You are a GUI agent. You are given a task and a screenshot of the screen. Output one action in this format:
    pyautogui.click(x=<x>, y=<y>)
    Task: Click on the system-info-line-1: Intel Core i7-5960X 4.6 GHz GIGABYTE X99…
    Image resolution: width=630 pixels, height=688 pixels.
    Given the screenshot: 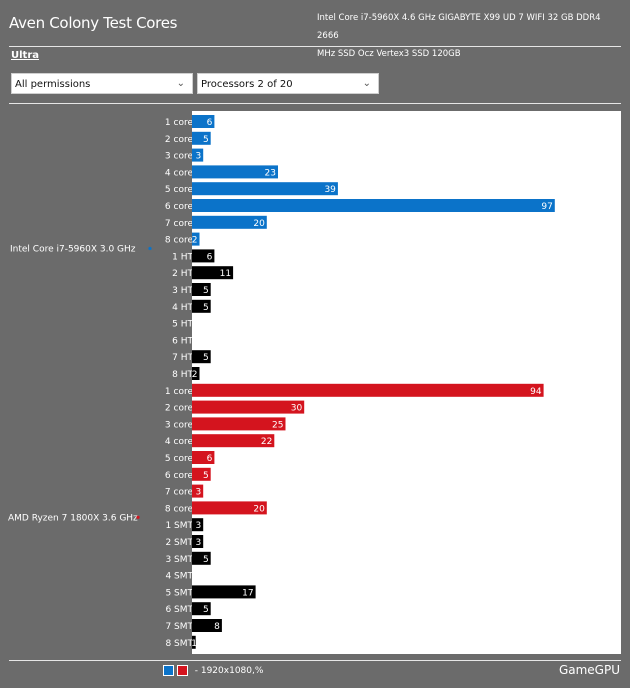 What is the action you would take?
    pyautogui.click(x=459, y=27)
    